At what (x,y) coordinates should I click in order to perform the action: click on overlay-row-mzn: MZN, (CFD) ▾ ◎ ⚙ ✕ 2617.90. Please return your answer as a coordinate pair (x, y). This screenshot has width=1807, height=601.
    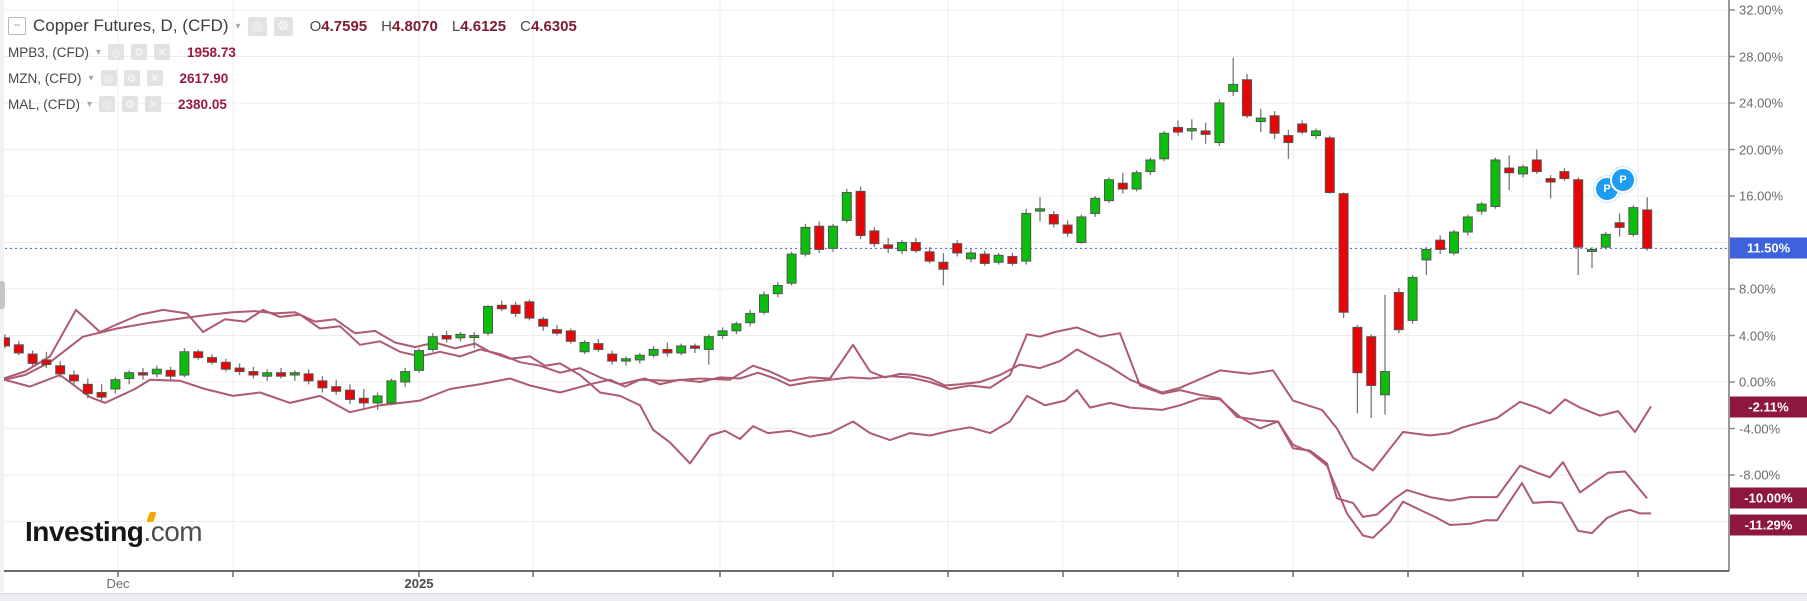
    Looking at the image, I should click on (118, 78).